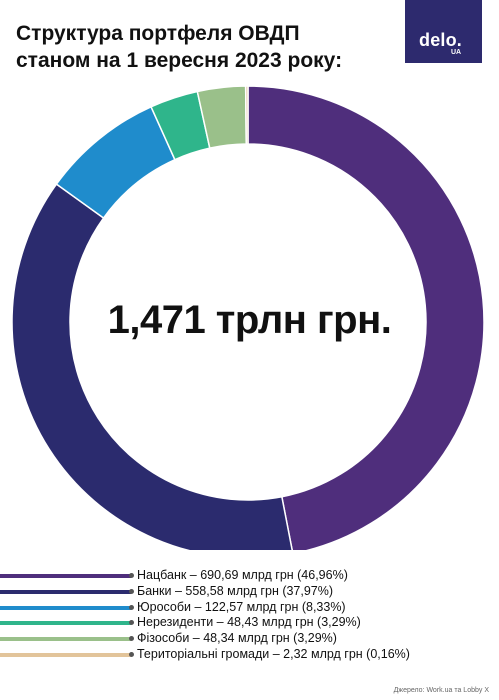 This screenshot has width=499, height=700. Describe the element at coordinates (235, 590) in the screenshot. I see `legend-label: Банки – 558,58 млрд грн (37,97%)` at that location.